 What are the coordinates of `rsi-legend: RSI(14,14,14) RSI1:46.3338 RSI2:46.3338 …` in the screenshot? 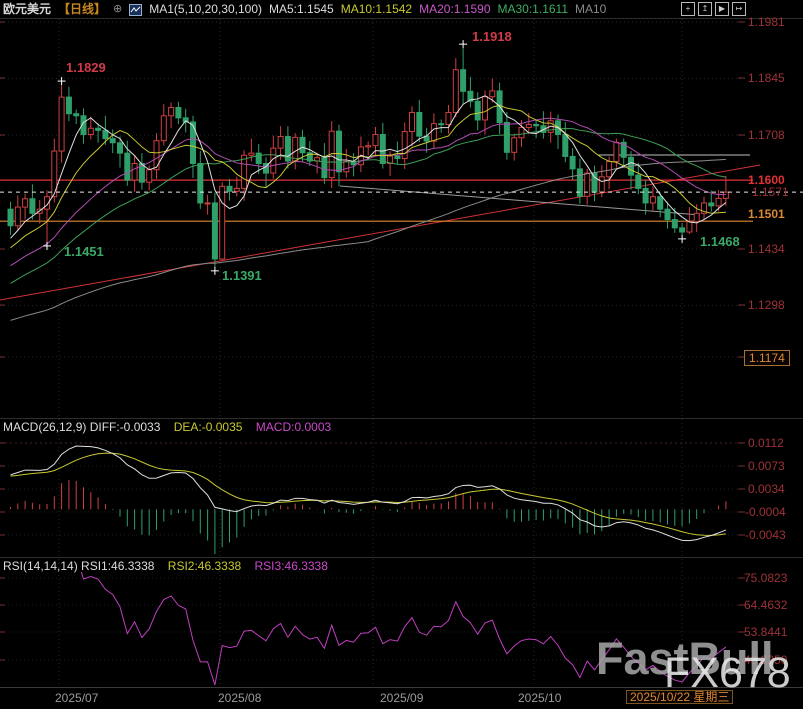 It's located at (170, 566).